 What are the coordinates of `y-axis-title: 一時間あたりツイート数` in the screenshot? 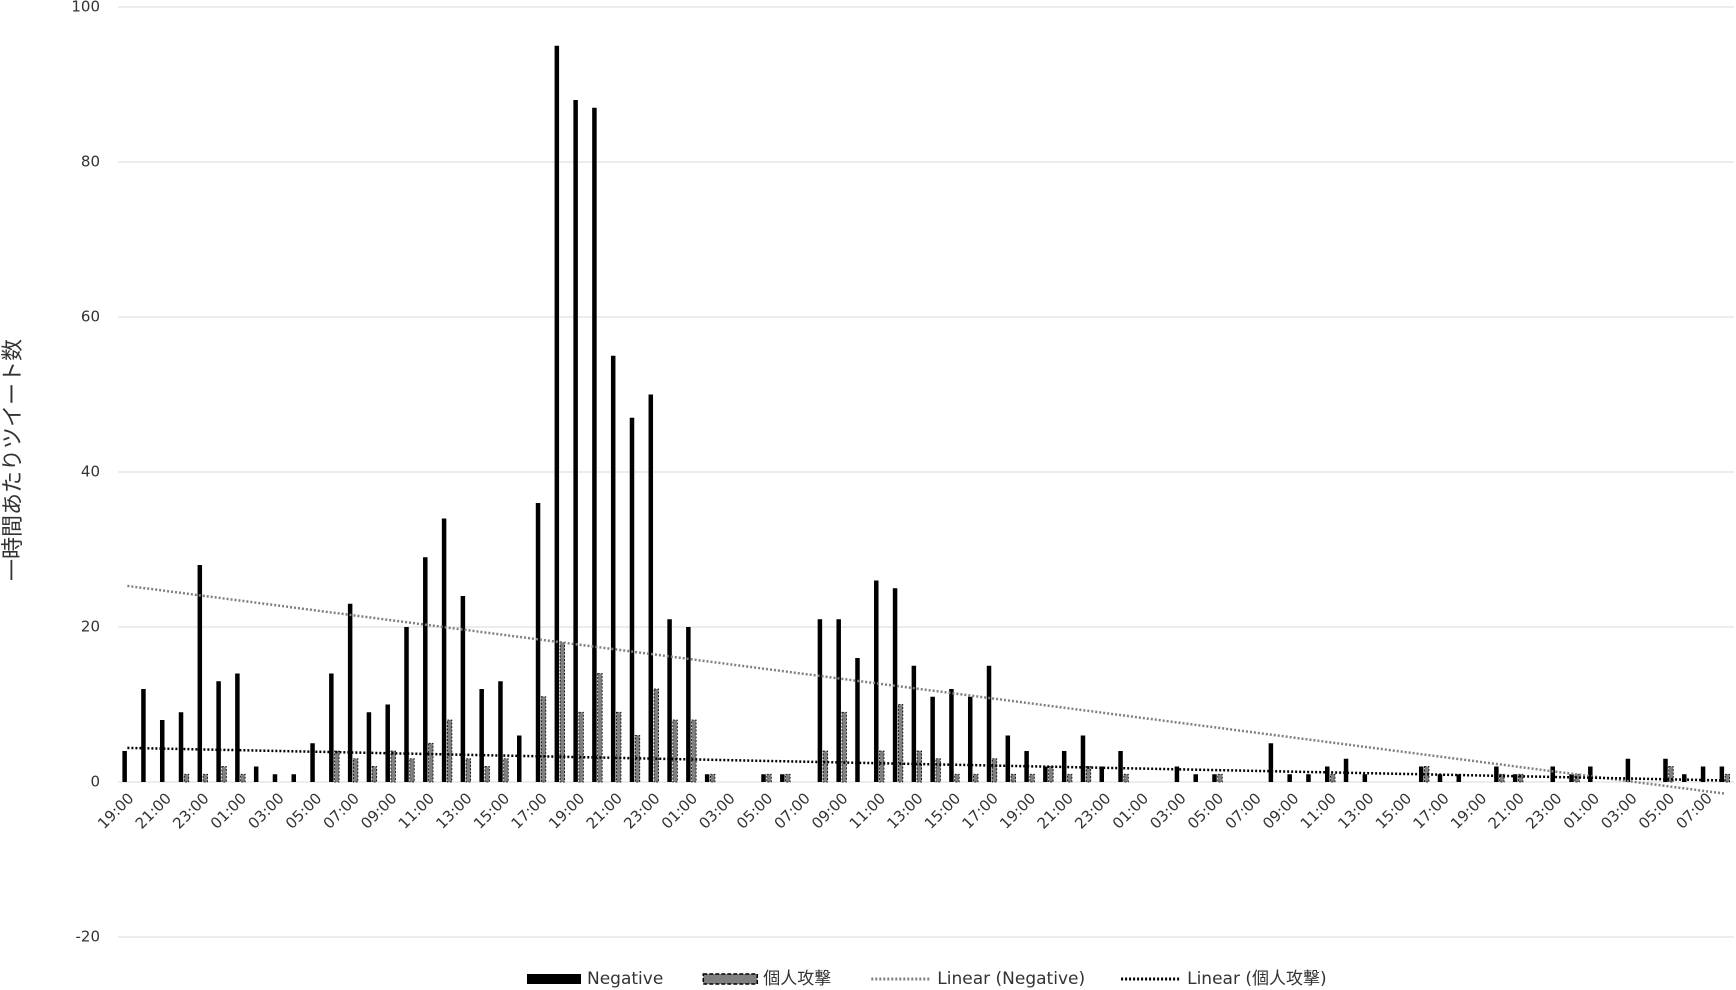 It's located at (13, 460).